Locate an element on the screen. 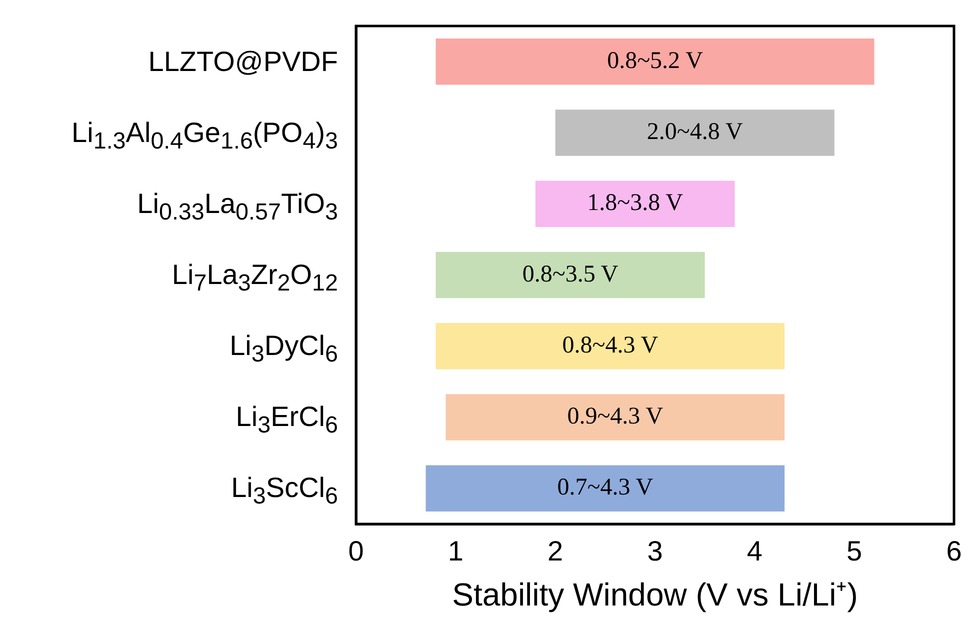  annotation: 0.7~4.3 V is located at coordinates (605, 487).